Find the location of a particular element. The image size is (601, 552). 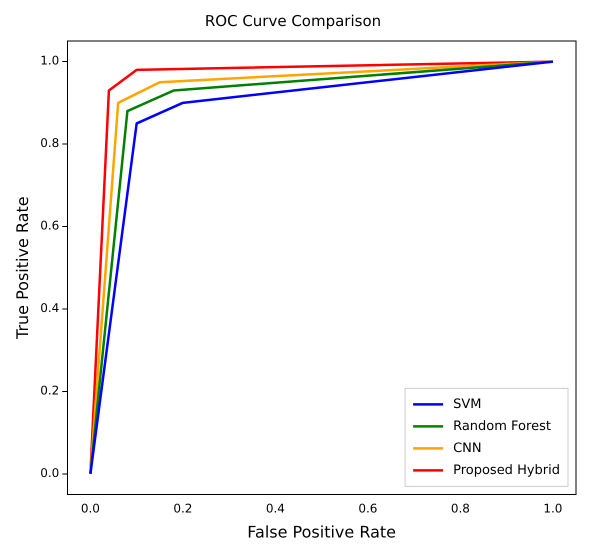

y-tick-label: 0.4 is located at coordinates (50, 308).